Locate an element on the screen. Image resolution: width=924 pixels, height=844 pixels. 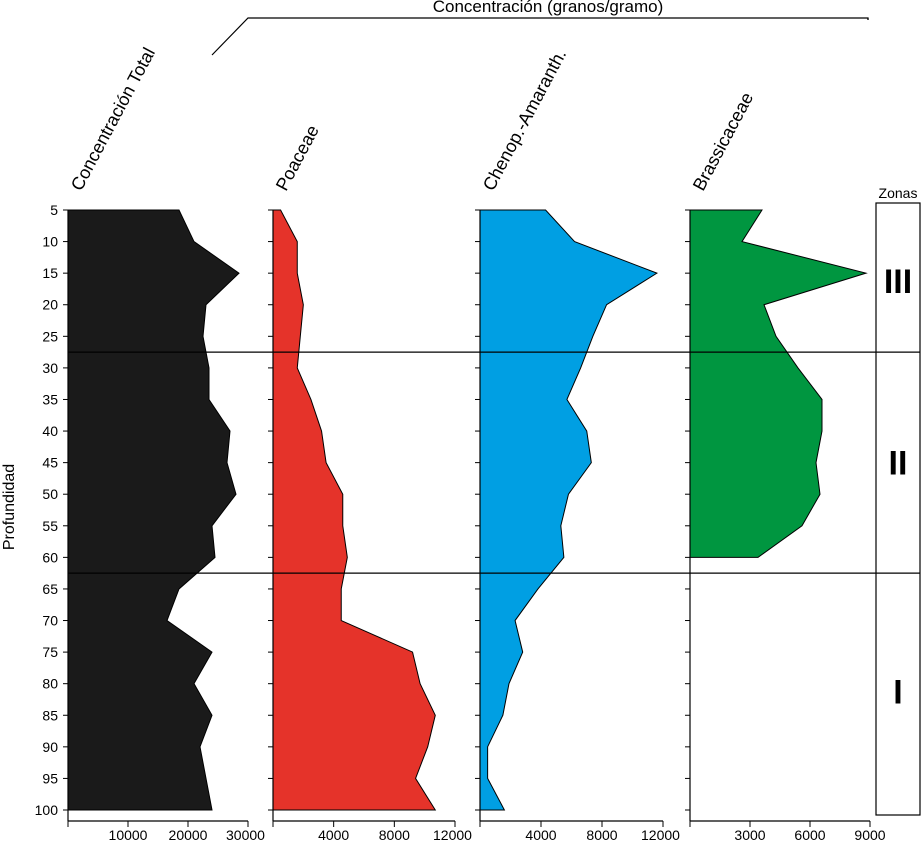
panel-title-chenop-amaranth: Chenop.-Amaranth. is located at coordinates (524, 120).